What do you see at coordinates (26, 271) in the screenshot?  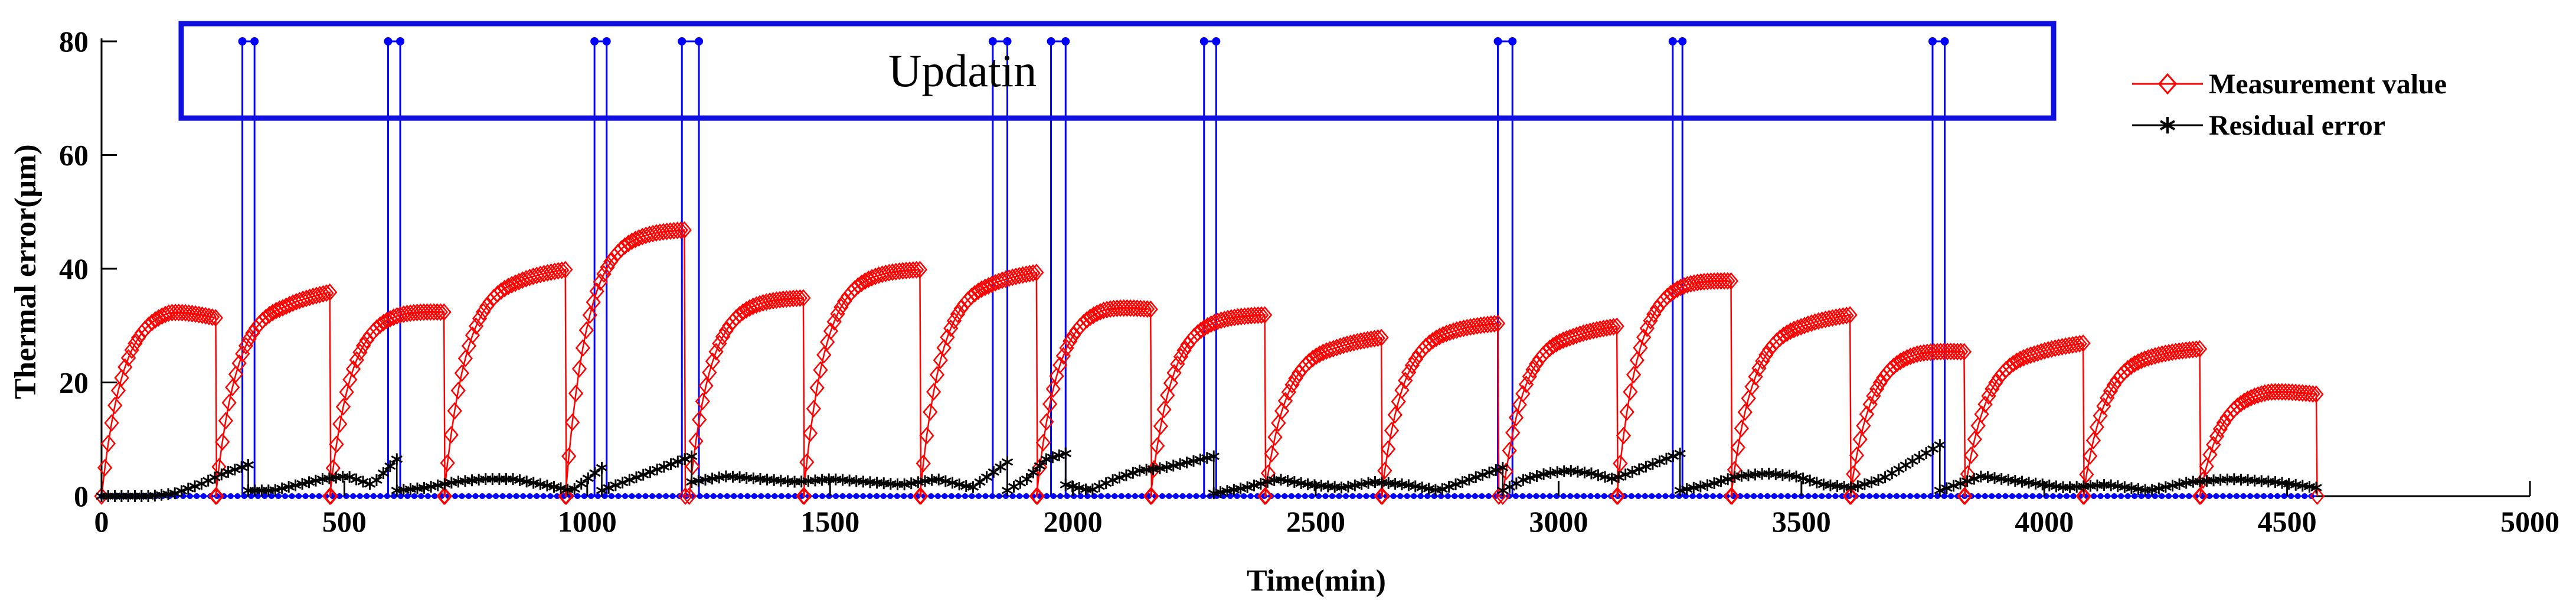 I see `y-axis-title: Thermal error(μm)` at bounding box center [26, 271].